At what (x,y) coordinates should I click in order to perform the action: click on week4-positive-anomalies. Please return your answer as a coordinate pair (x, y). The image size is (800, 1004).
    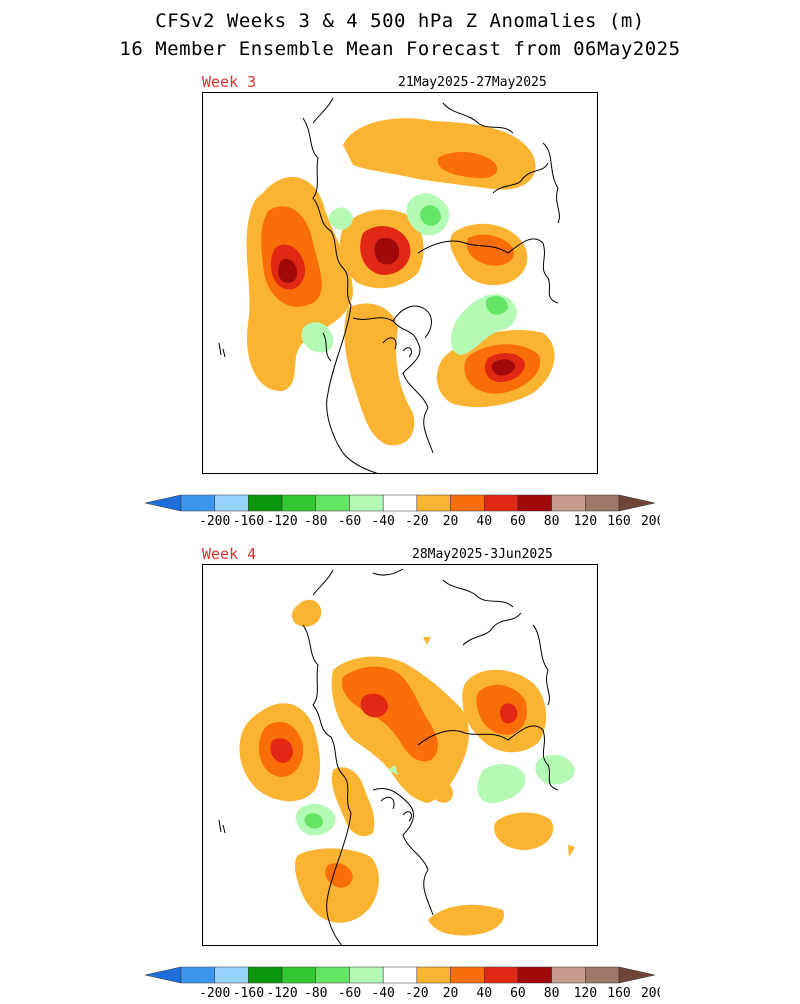
    Looking at the image, I should click on (407, 767).